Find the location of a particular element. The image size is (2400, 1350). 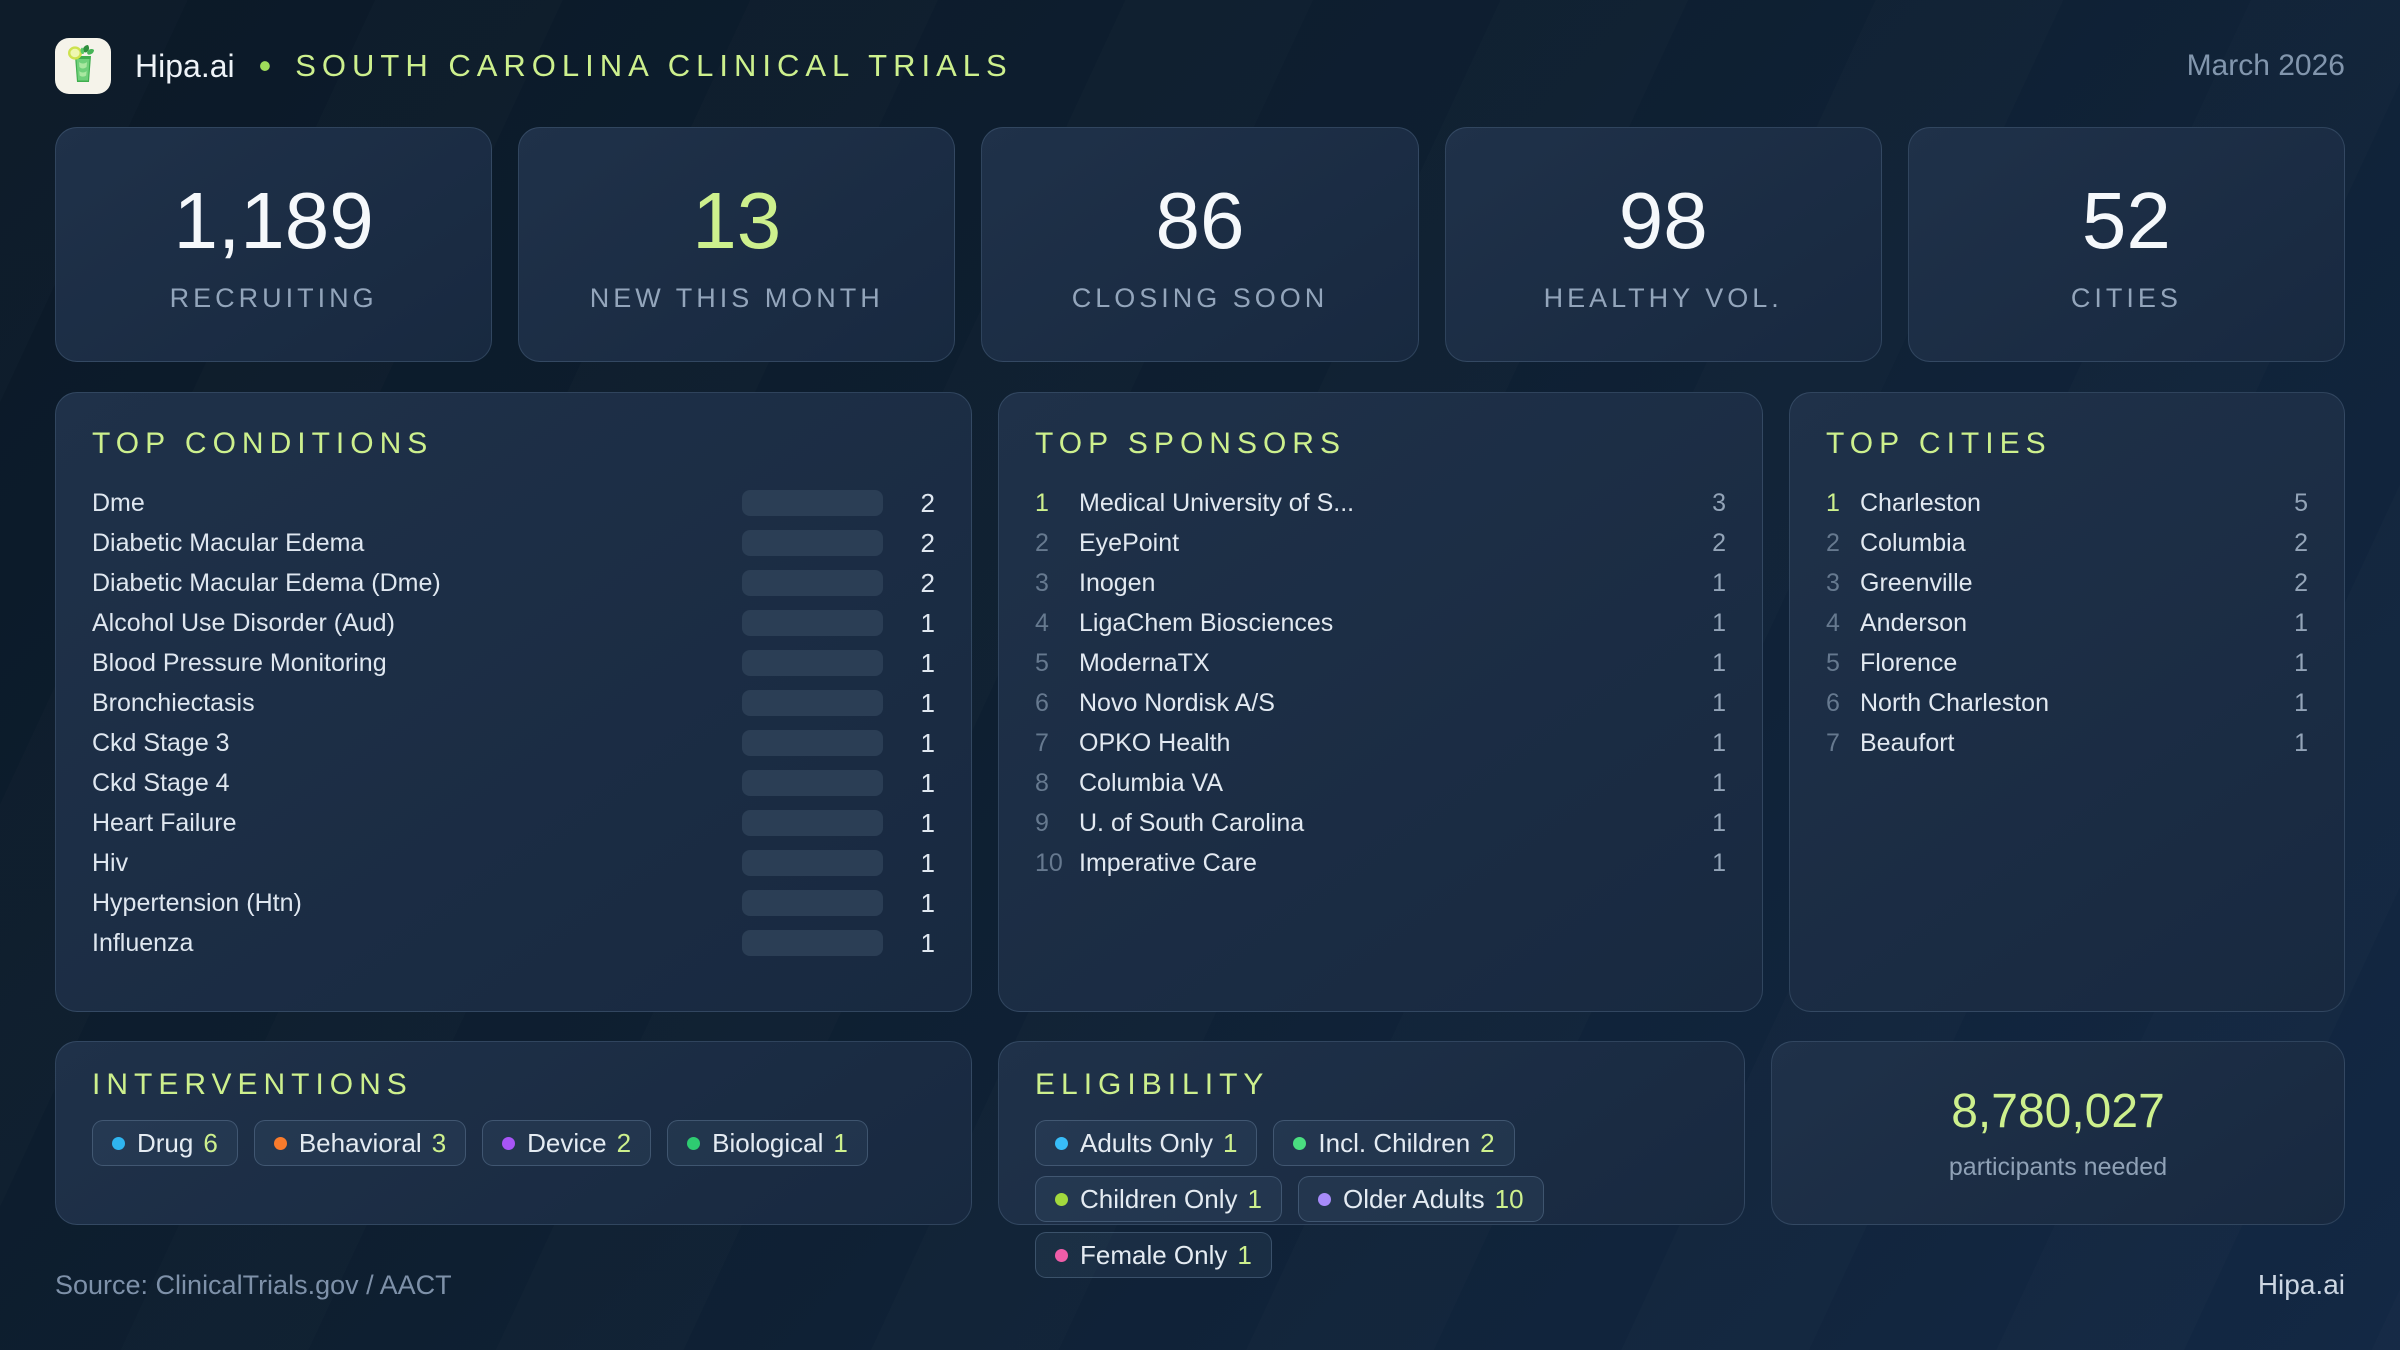

tag-count: 6 is located at coordinates (210, 1142).